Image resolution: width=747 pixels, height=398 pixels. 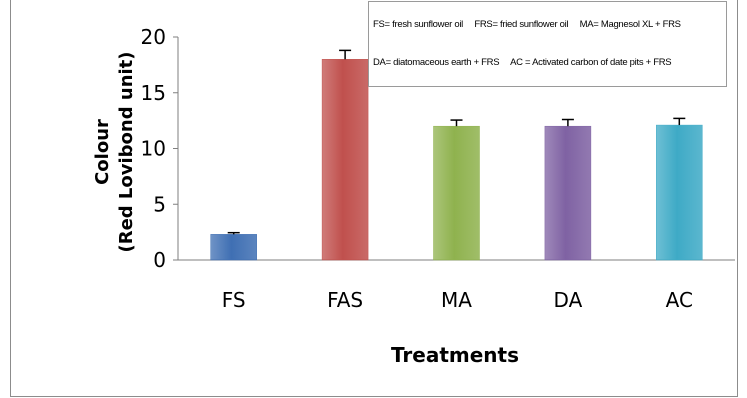 I want to click on y-axis-title: Colour (Red Lovibond unit), so click(x=114, y=151).